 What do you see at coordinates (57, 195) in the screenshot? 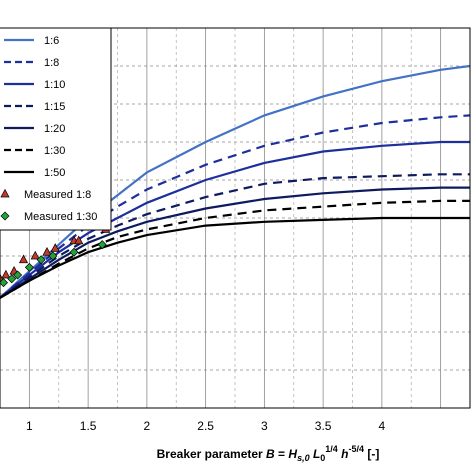
I see `legend-label-measured-1-8: Measured 1:8` at bounding box center [57, 195].